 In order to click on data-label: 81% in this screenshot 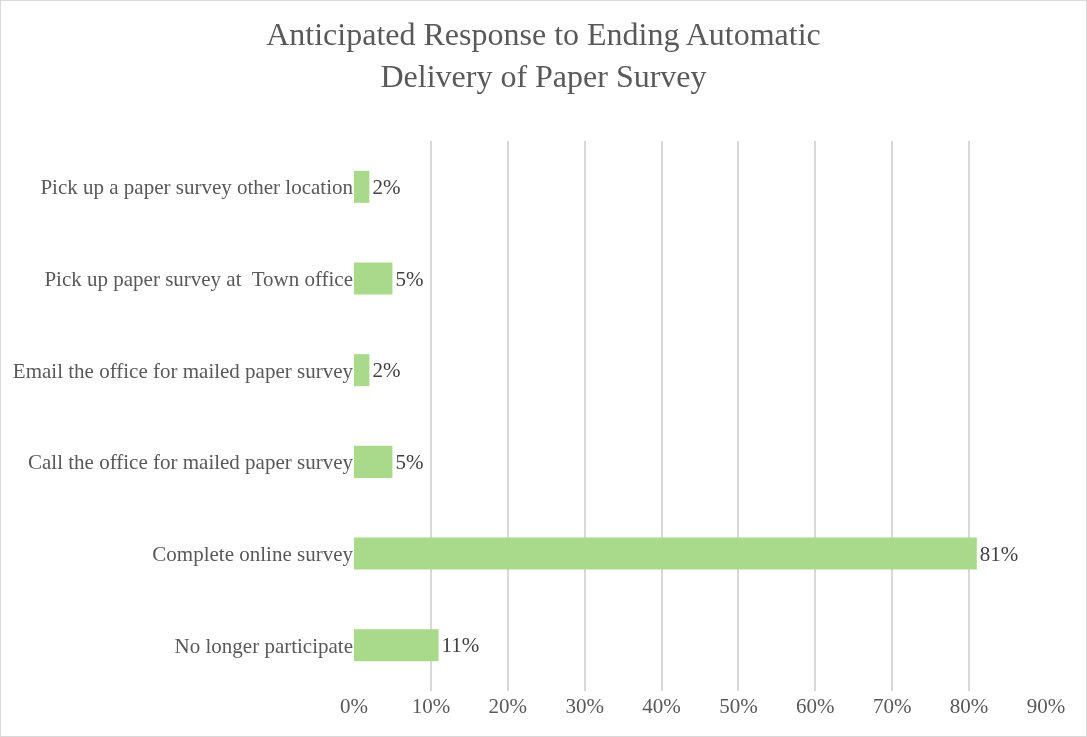, I will do `click(999, 553)`.